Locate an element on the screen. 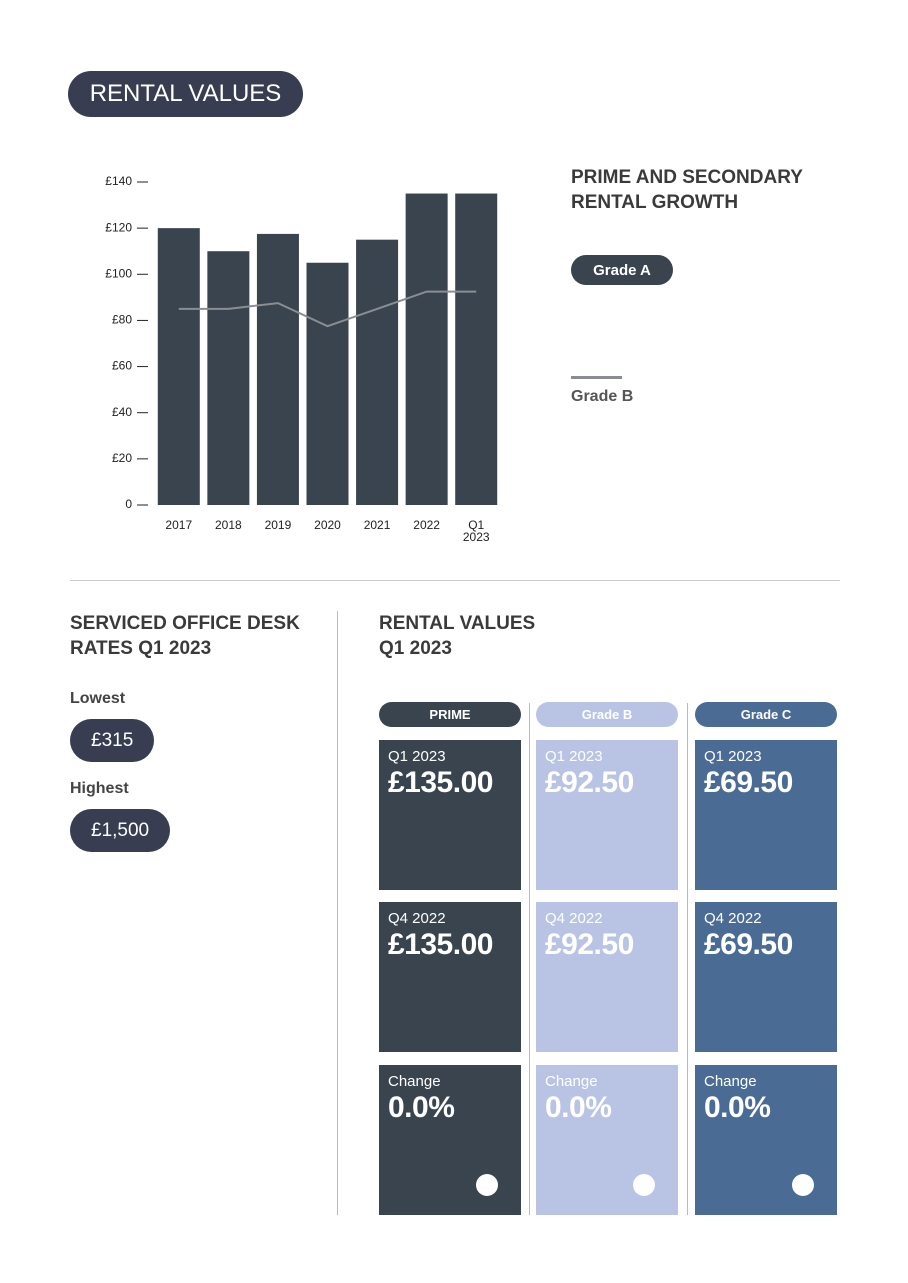 The height and width of the screenshot is (1283, 908). x-tick-label: 2018 is located at coordinates (228, 525).